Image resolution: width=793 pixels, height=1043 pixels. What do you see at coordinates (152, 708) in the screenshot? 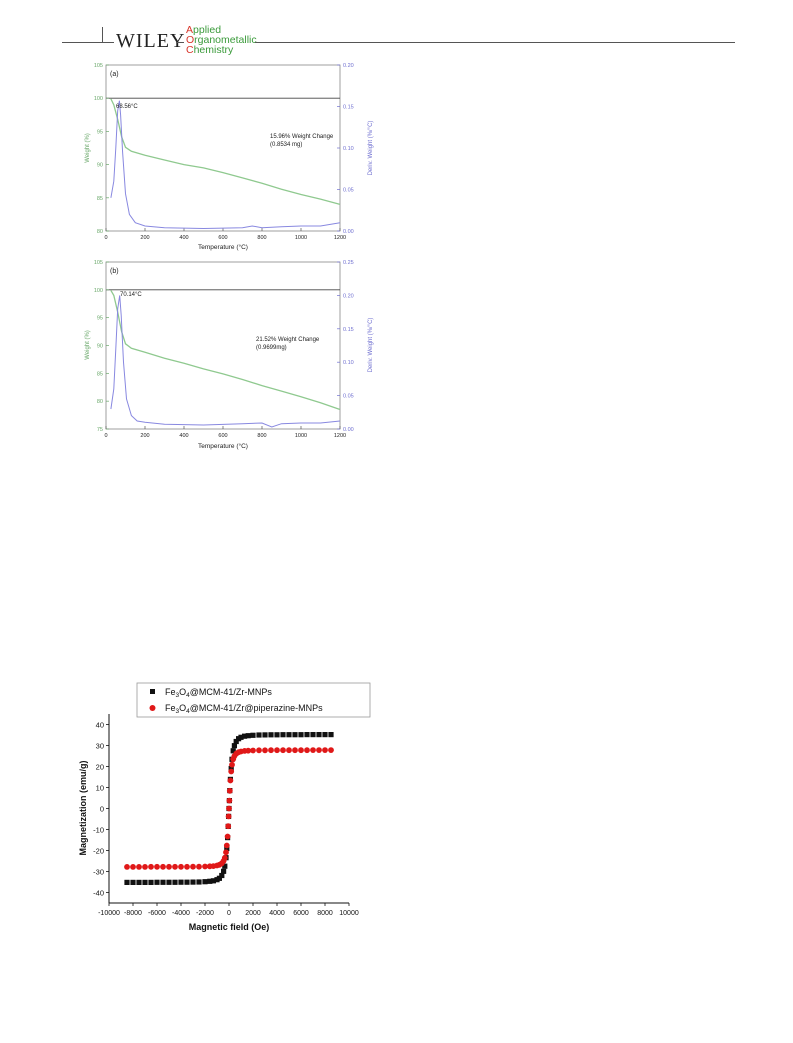
I see `legend-marker-circle` at bounding box center [152, 708].